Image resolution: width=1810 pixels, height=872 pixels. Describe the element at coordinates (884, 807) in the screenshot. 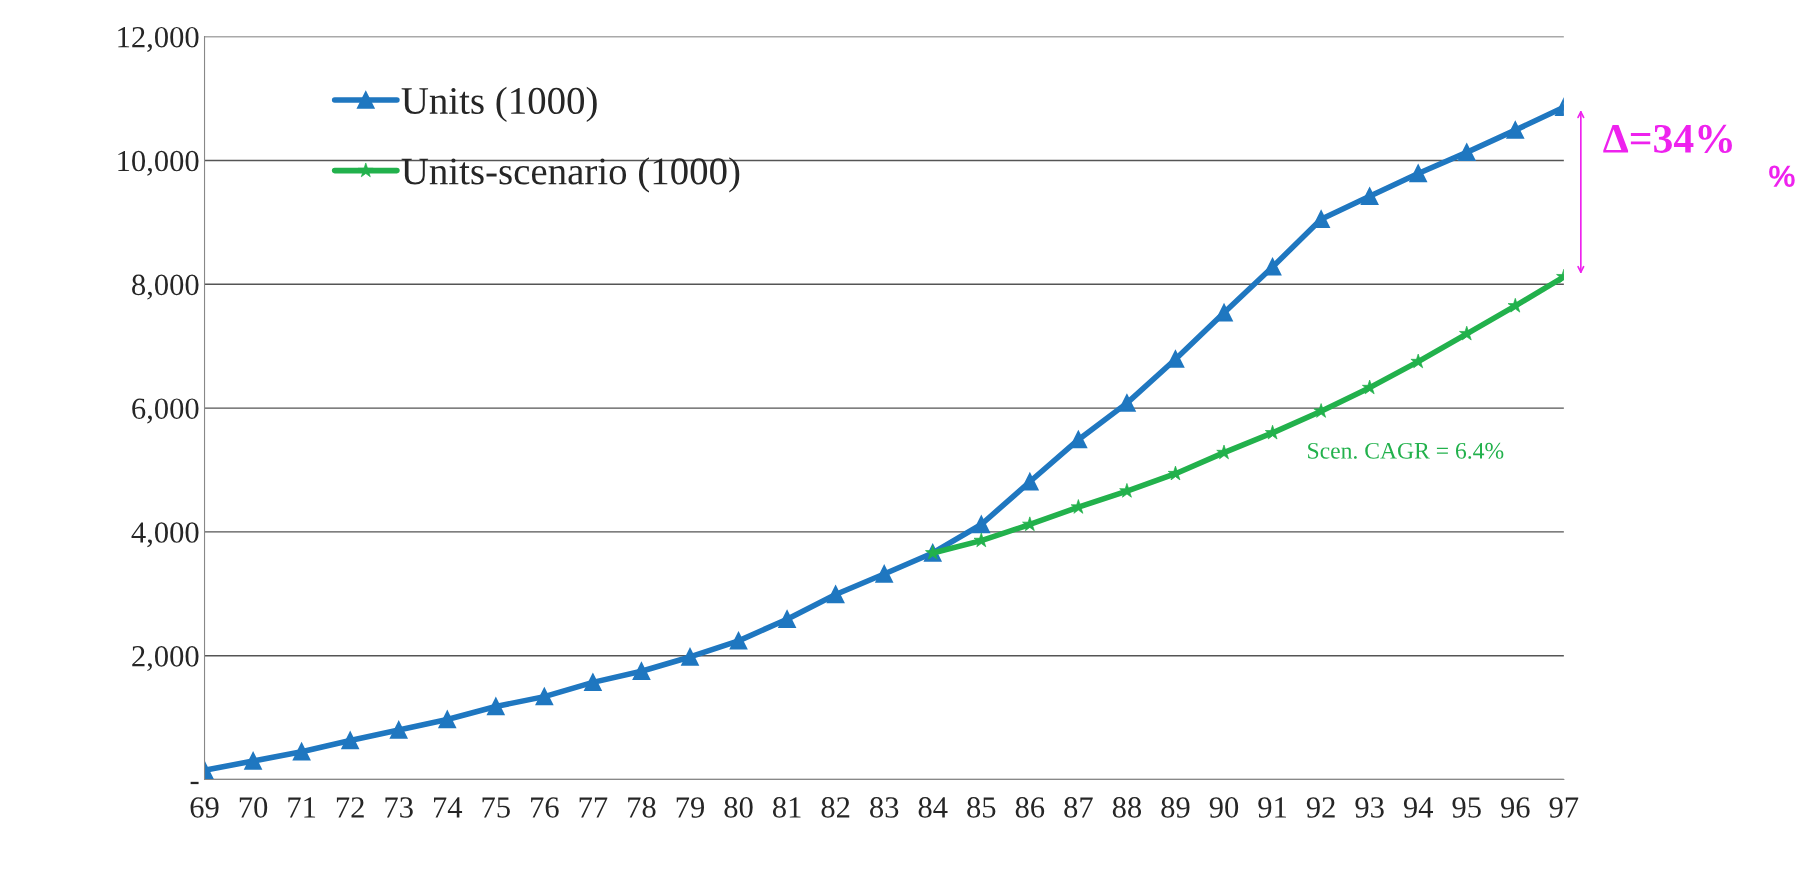

I see `x-tick-label: 83` at that location.